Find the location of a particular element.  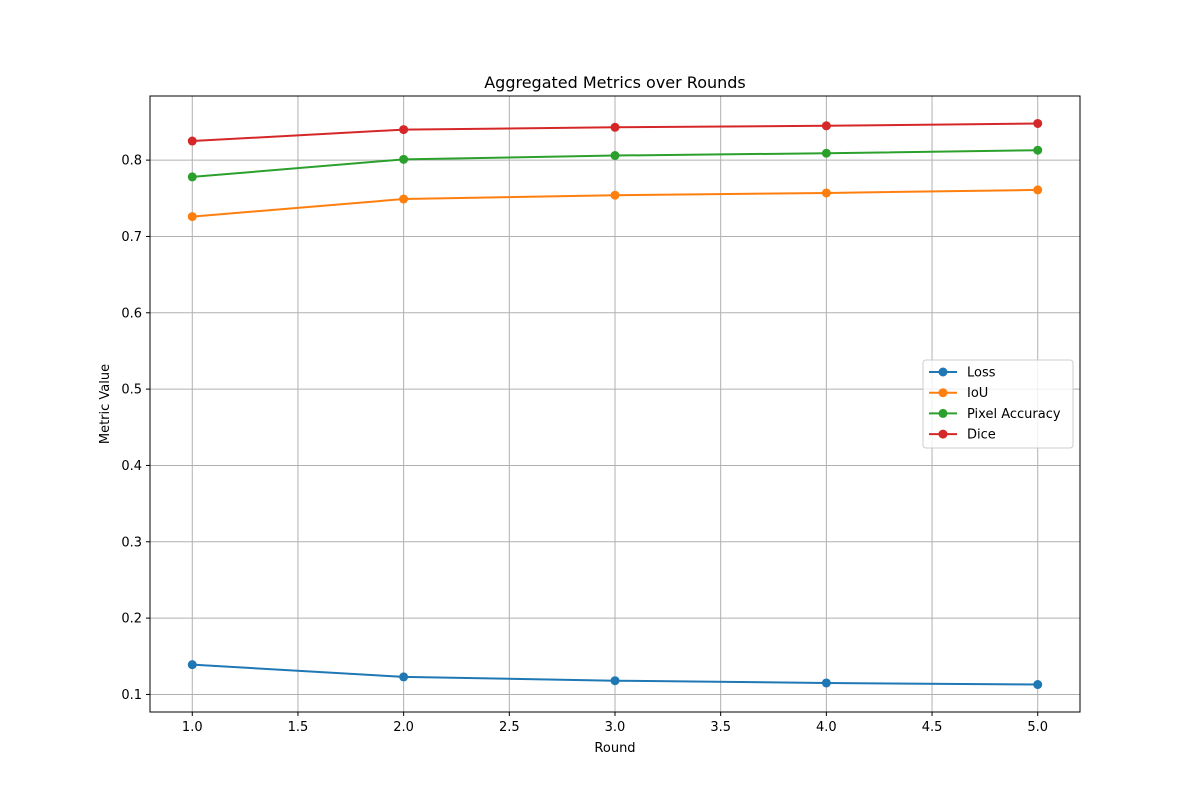

chart-title: Aggregated Metrics over Rounds is located at coordinates (615, 82).